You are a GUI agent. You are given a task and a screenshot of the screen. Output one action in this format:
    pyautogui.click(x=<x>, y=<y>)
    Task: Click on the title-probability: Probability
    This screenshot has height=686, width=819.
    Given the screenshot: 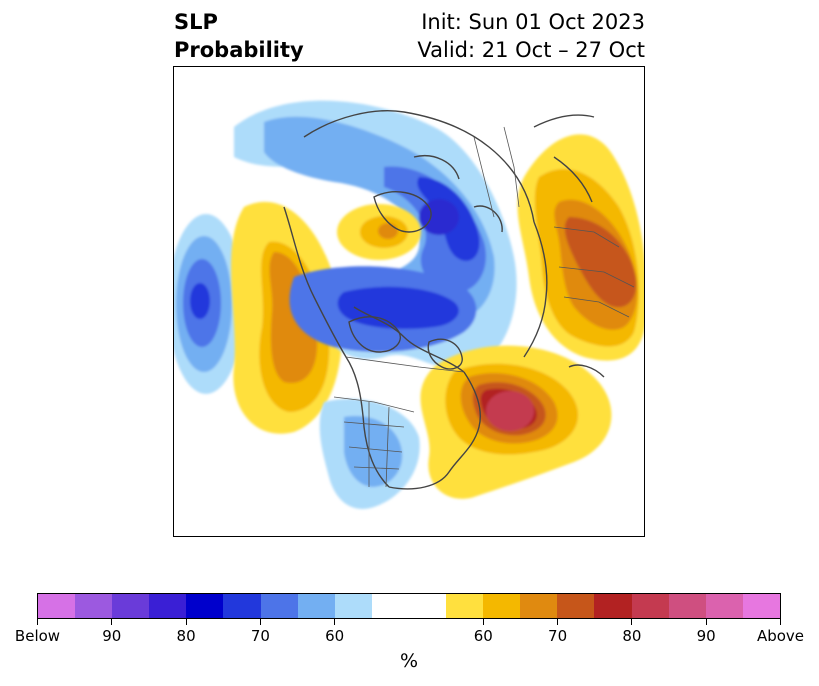 What is the action you would take?
    pyautogui.click(x=239, y=50)
    